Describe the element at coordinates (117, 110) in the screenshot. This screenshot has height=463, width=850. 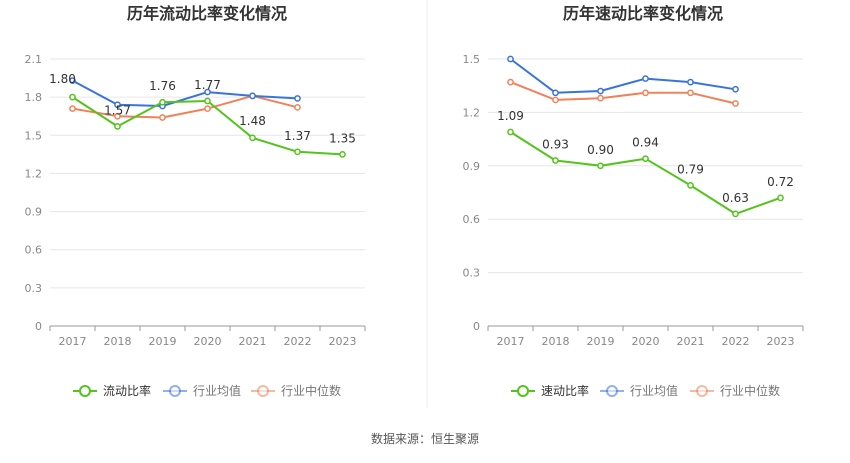
I see `data-label: 1.57` at that location.